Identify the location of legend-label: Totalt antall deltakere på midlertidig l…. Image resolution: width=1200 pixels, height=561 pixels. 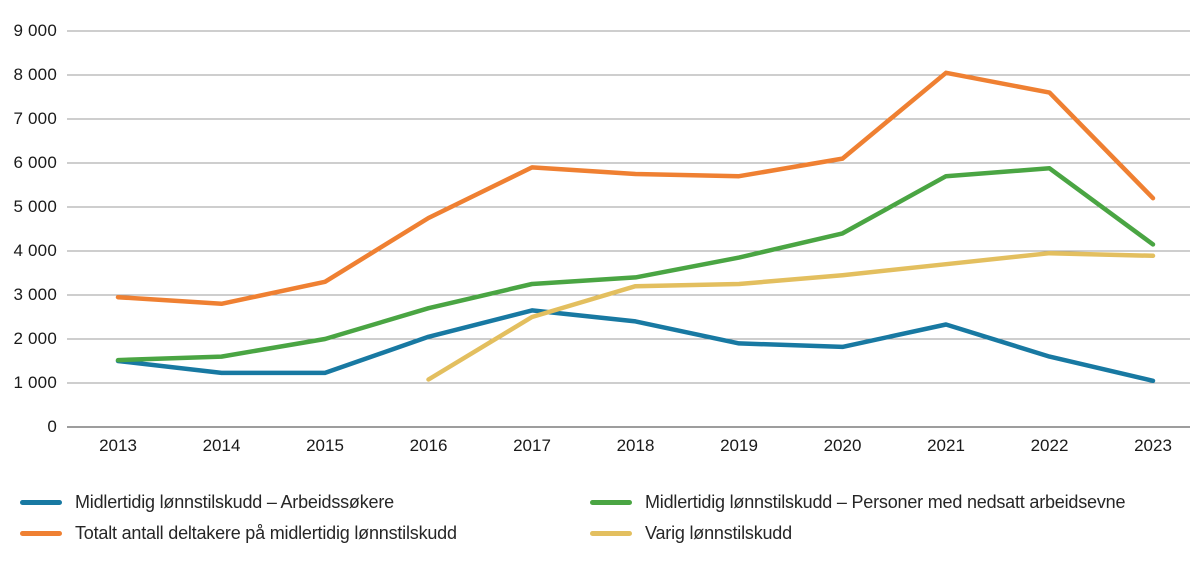
(266, 532).